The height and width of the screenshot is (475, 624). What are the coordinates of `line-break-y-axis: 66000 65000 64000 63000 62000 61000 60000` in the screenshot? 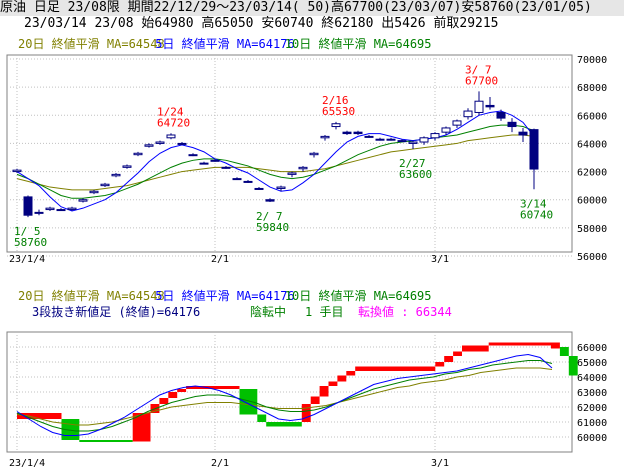 It's located at (592, 393).